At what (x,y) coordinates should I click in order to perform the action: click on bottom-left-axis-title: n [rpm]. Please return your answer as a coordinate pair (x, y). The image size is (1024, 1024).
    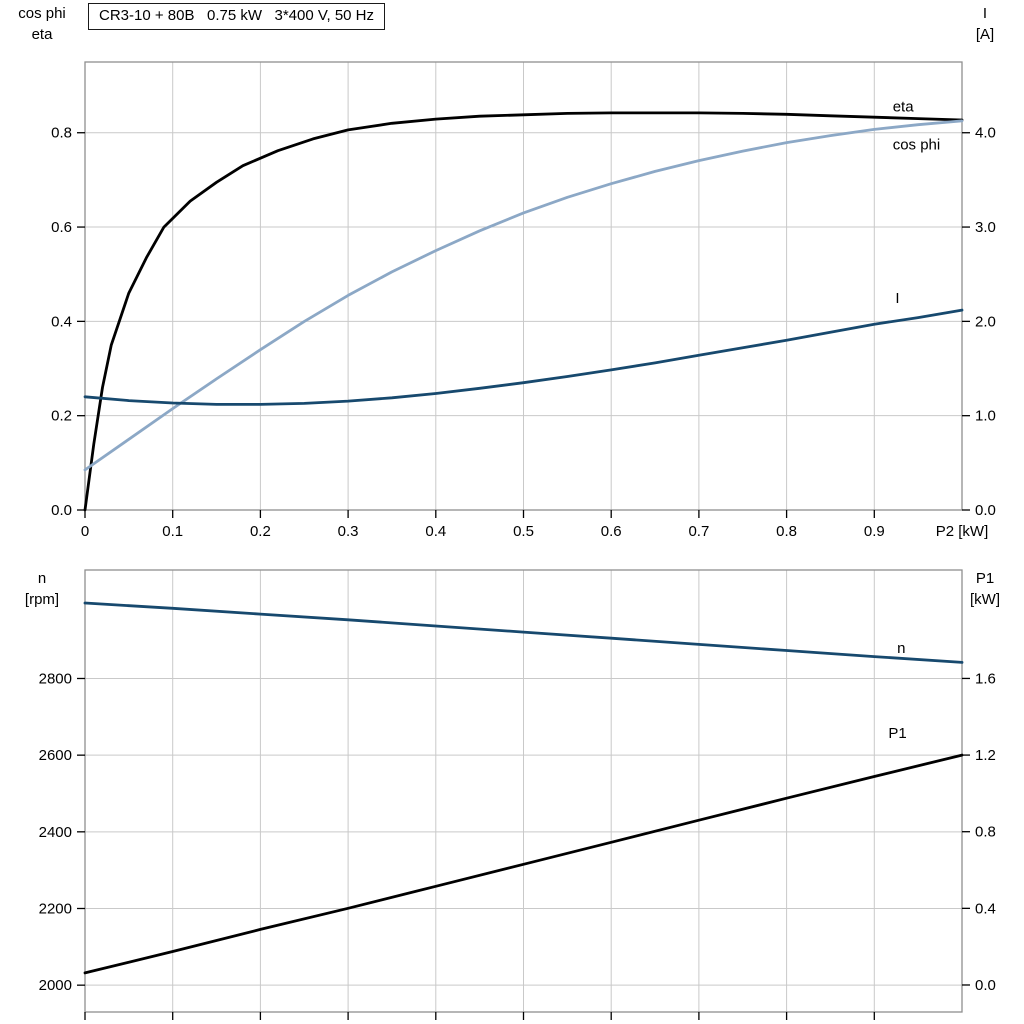
    Looking at the image, I should click on (42, 589).